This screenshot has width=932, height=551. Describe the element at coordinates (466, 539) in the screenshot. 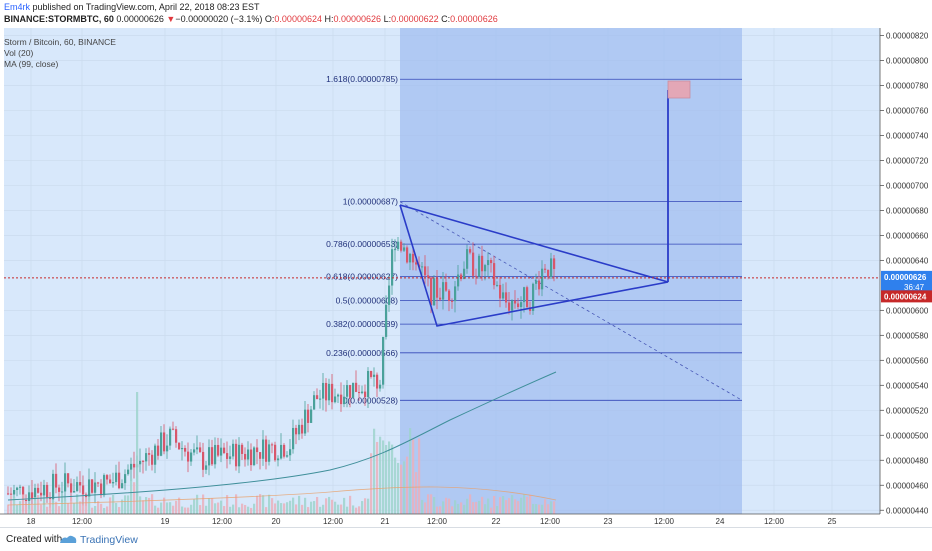

I see `footer-bar: Created with TradingView` at that location.